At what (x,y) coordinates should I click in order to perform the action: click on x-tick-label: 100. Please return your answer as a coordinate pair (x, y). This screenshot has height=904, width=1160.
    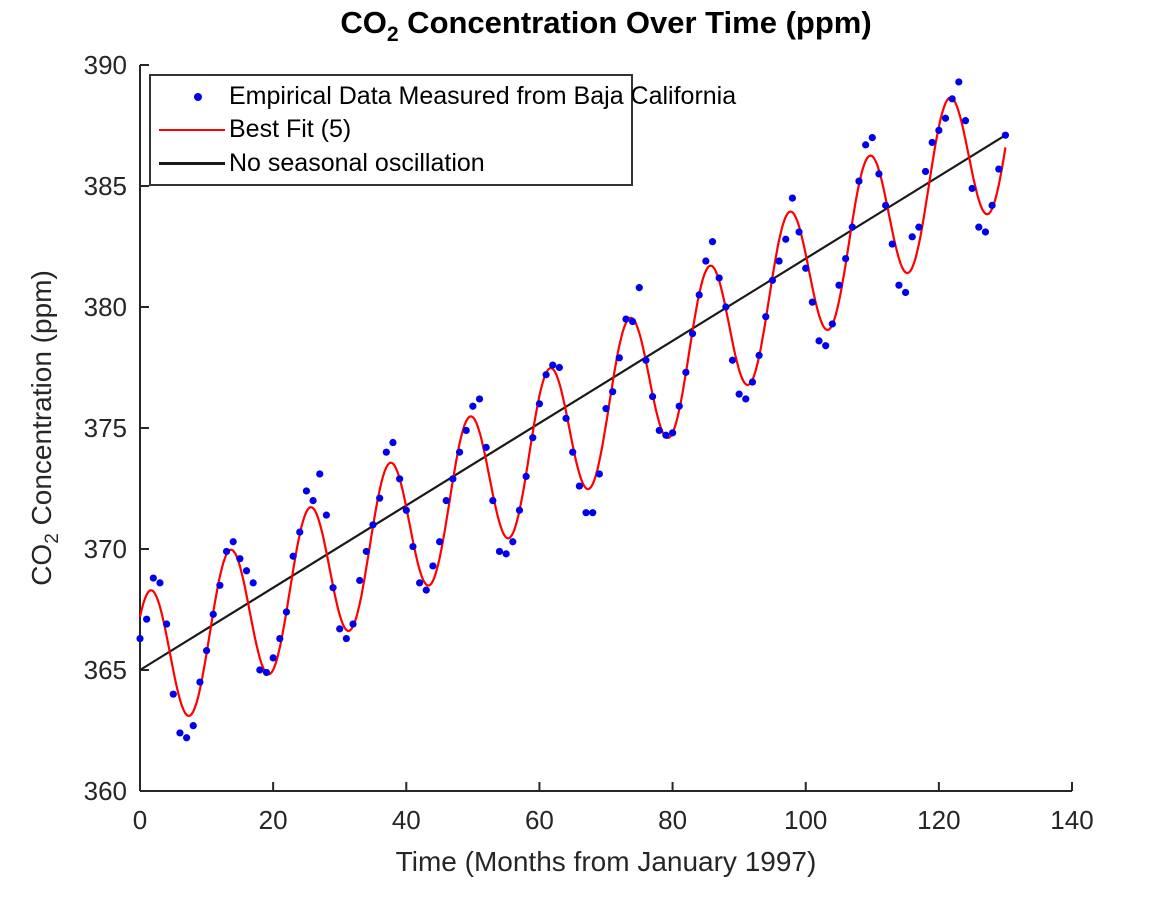
    Looking at the image, I should click on (805, 820).